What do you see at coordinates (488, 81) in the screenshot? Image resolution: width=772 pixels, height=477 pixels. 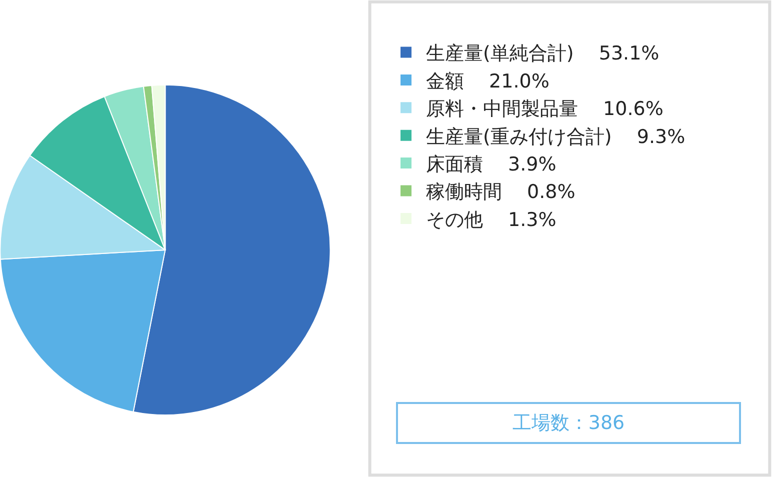 I see `legend-label: 金額 21.0%` at bounding box center [488, 81].